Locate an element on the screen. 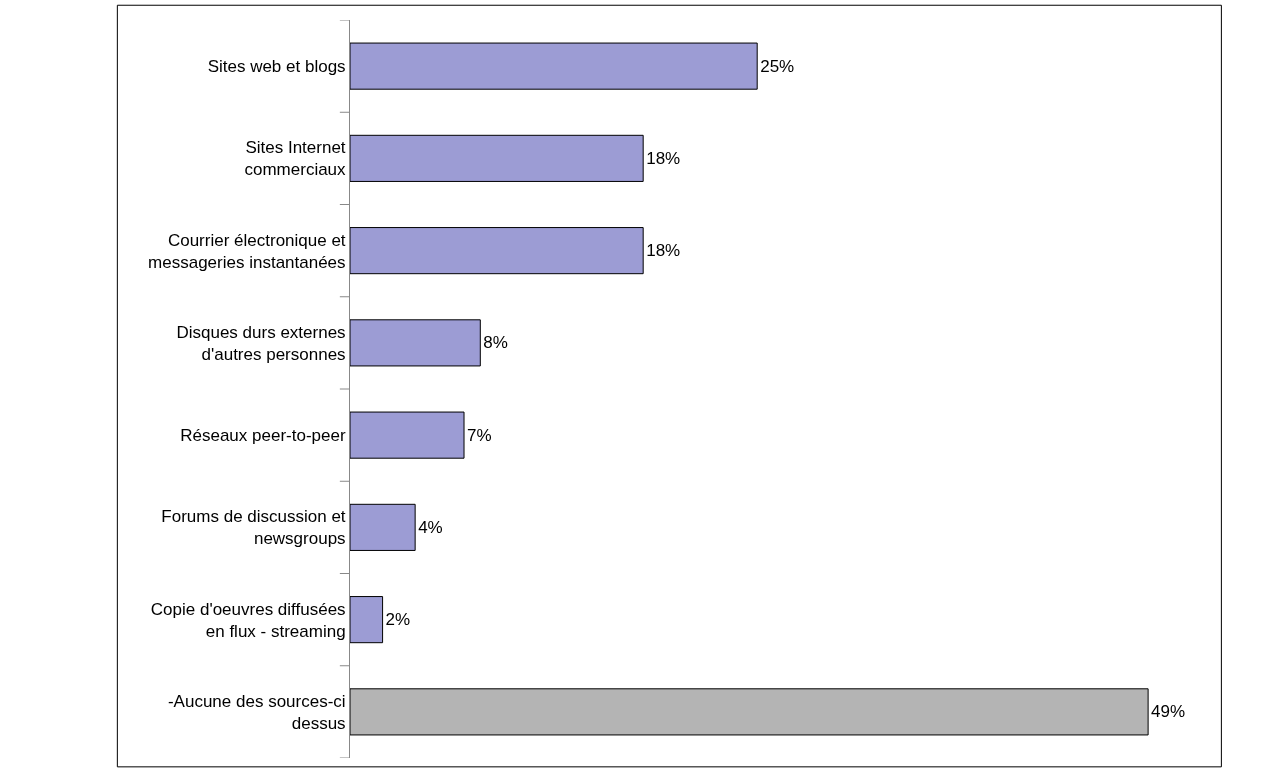 The image size is (1266, 778). y-tick-label: Disques durs externes d'autres personnes is located at coordinates (261, 343).